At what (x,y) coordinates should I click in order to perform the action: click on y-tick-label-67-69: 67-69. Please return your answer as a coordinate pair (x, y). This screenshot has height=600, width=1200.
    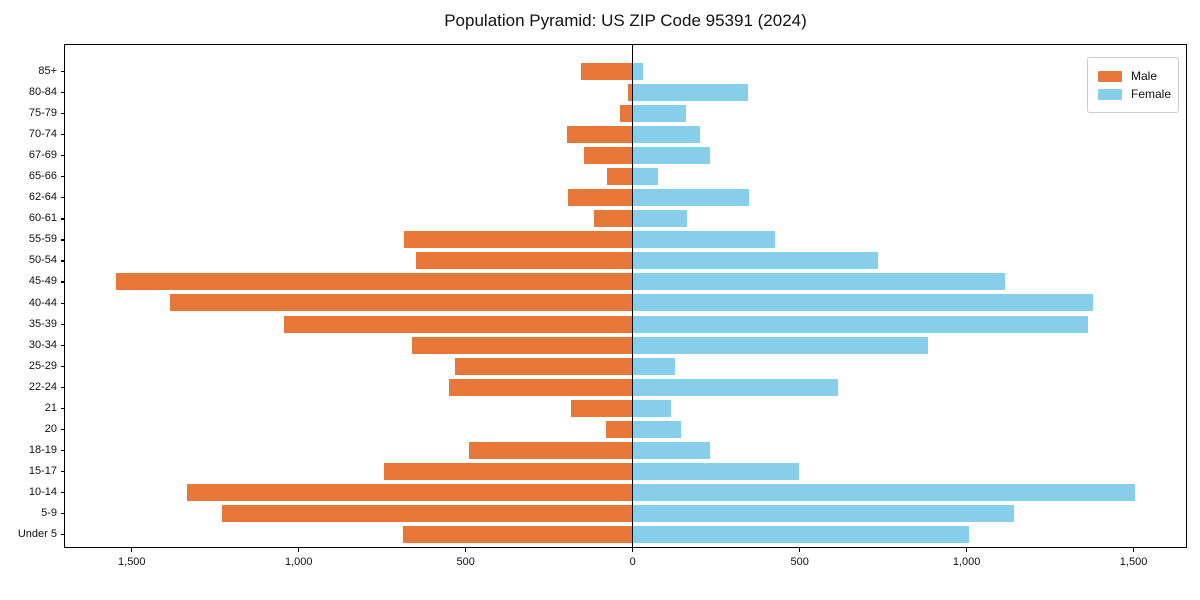
    Looking at the image, I should click on (42, 155).